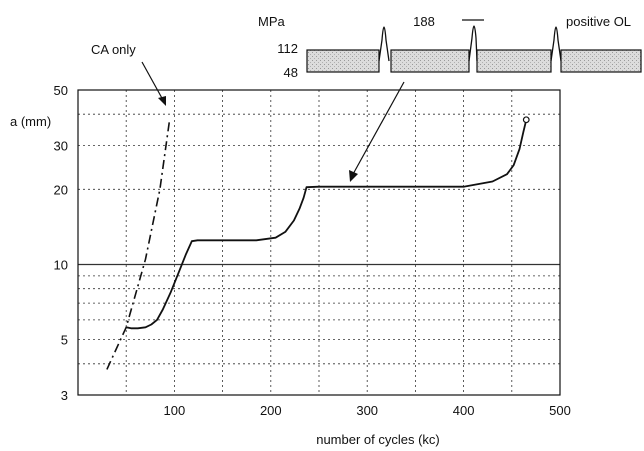 Image resolution: width=644 pixels, height=451 pixels. Describe the element at coordinates (61, 189) in the screenshot. I see `y-tick-label: 20` at that location.